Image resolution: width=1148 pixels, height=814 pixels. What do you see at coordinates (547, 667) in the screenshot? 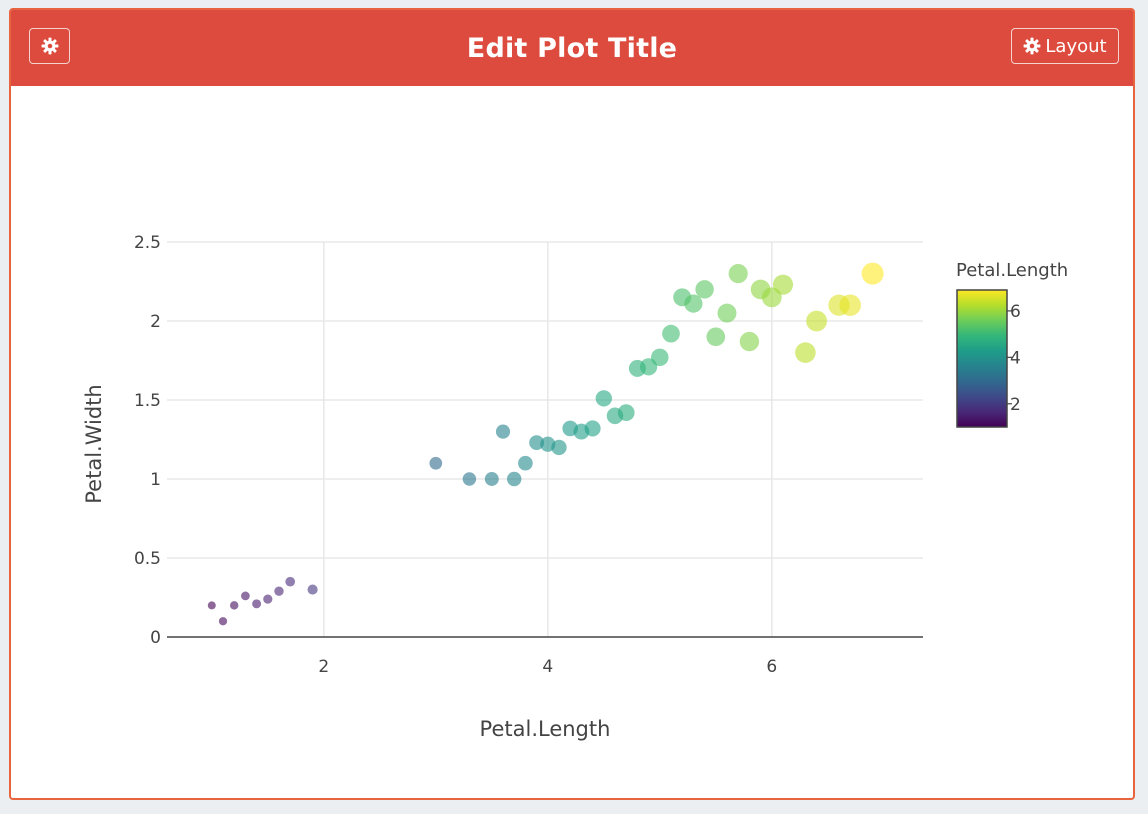
I see `x-tick-label: 4` at bounding box center [547, 667].